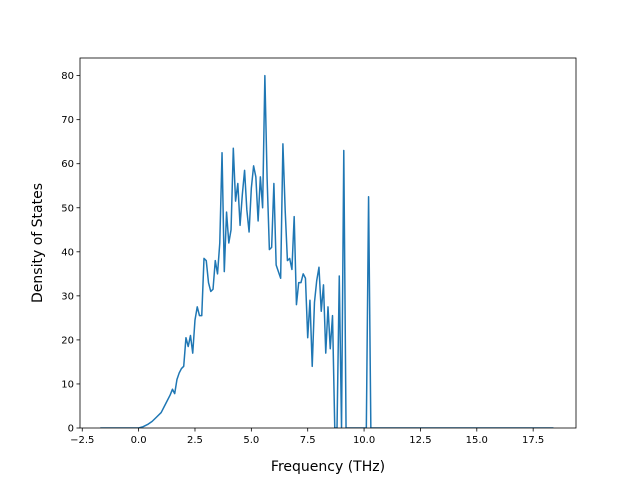  What do you see at coordinates (364, 440) in the screenshot?
I see `x-tick-label: 10.0` at bounding box center [364, 440].